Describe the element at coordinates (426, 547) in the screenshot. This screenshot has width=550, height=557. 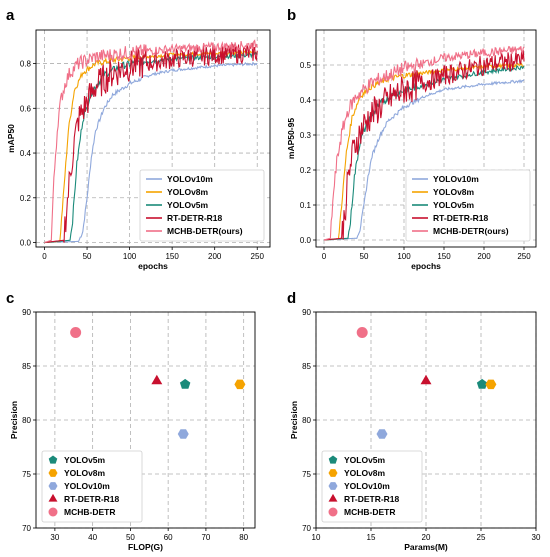
I see `x-axis-label: Params(M)` at that location.